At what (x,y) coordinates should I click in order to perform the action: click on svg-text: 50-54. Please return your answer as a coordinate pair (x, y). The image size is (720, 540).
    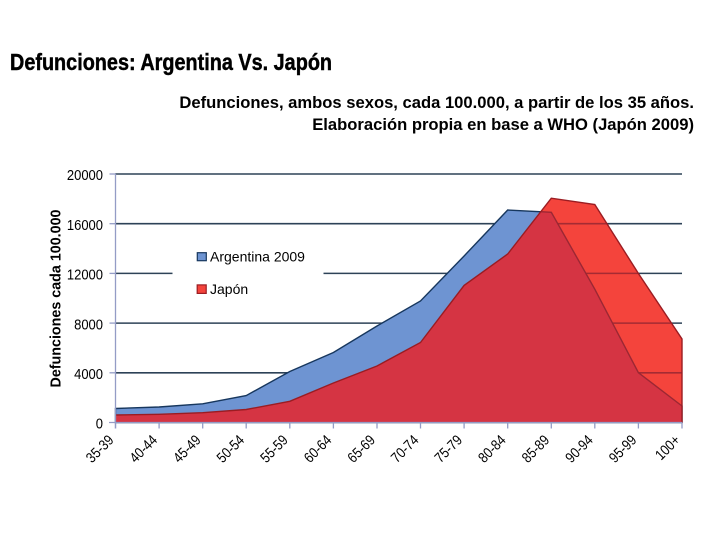
    Looking at the image, I should click on (231, 449).